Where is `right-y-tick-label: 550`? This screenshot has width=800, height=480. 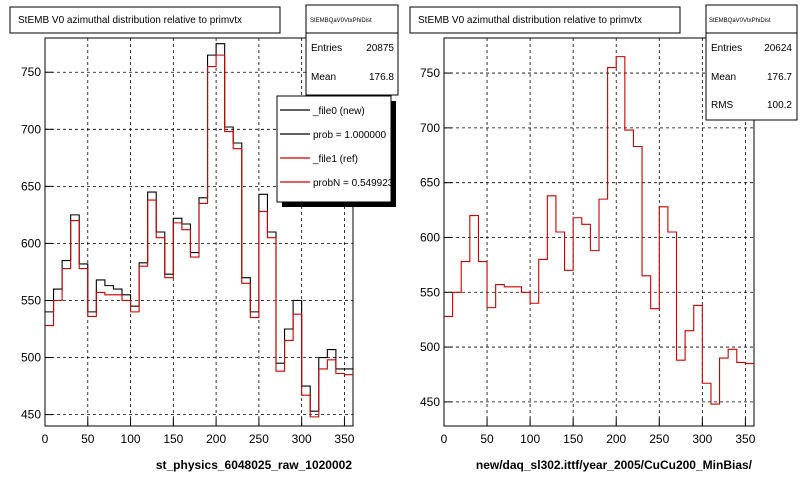
right-y-tick-label: 550 is located at coordinates (430, 292).